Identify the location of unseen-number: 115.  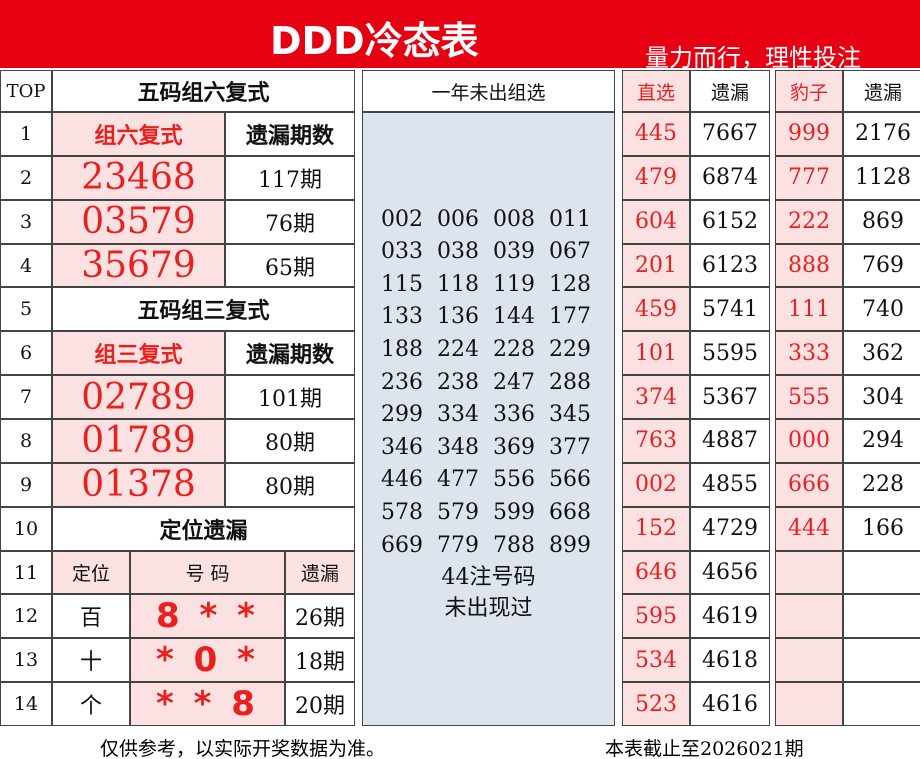
(402, 284).